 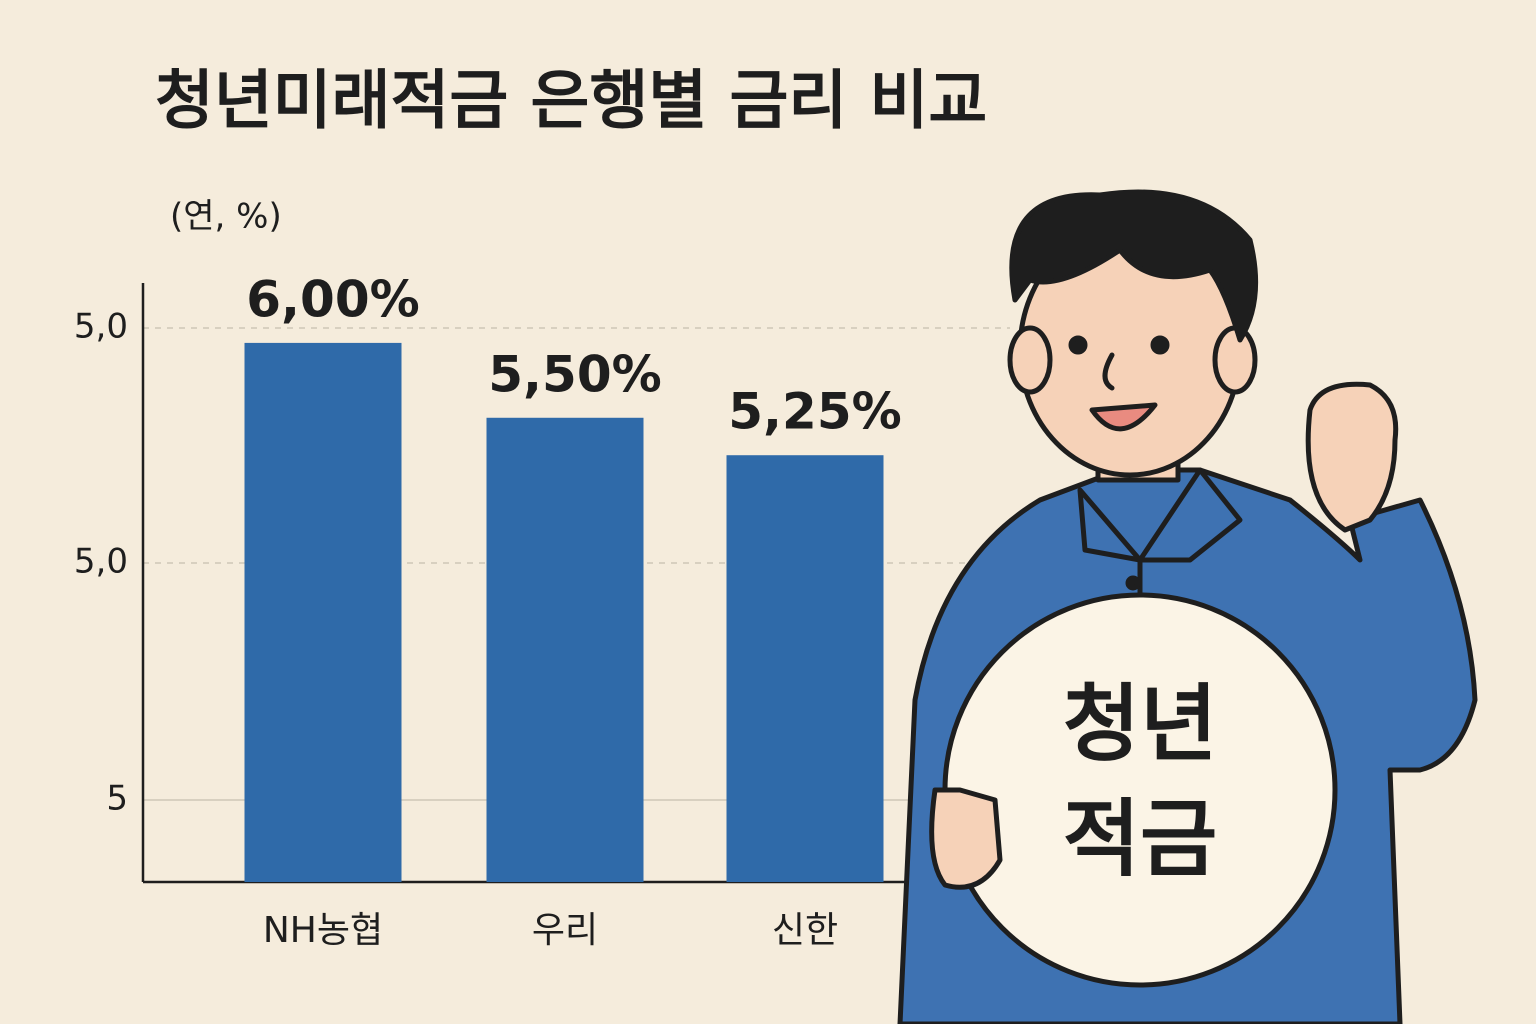 What do you see at coordinates (1140, 839) in the screenshot?
I see `sign-text: 적금` at bounding box center [1140, 839].